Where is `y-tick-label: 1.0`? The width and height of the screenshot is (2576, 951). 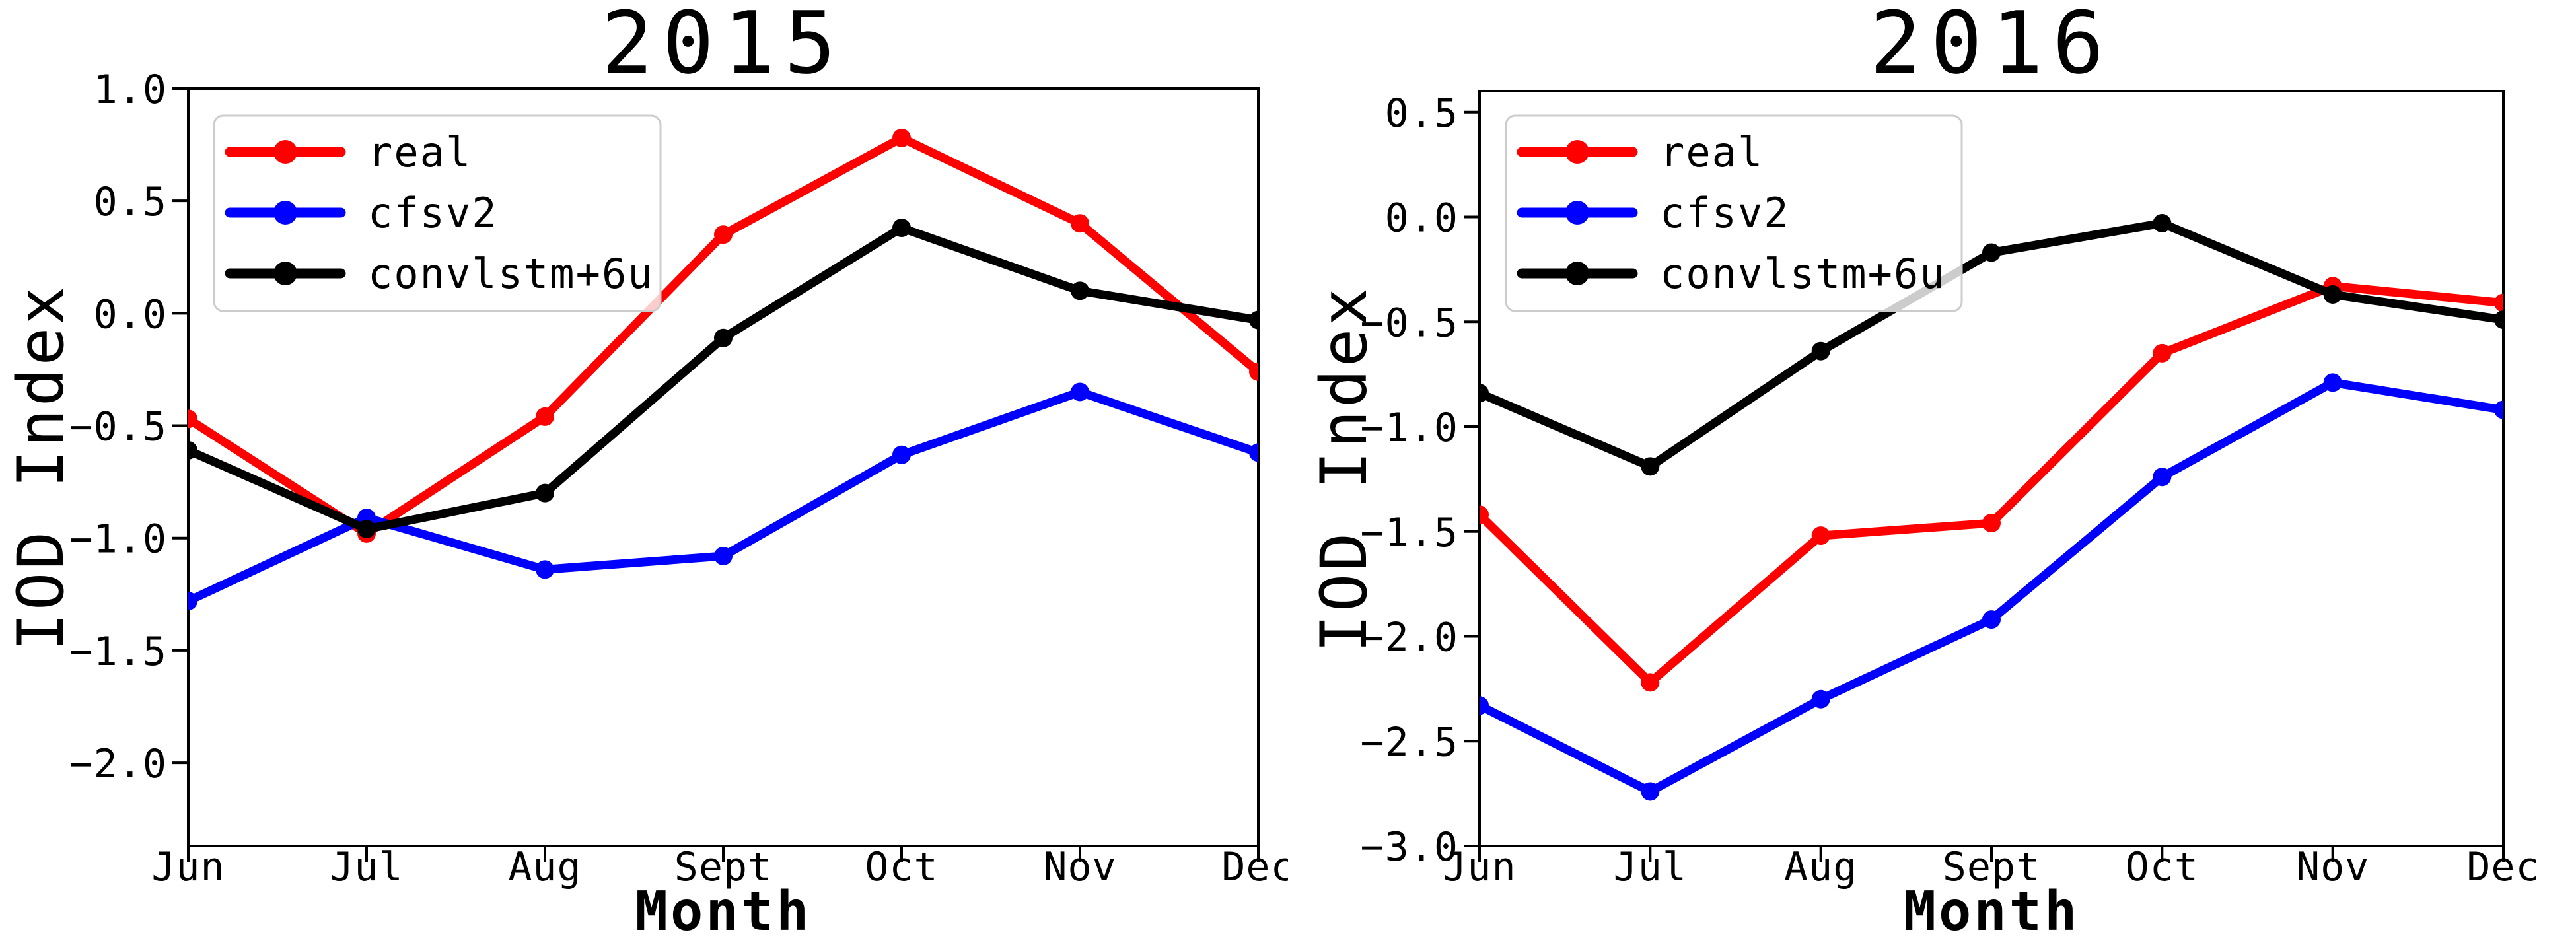 y-tick-label: 1.0 is located at coordinates (130, 90).